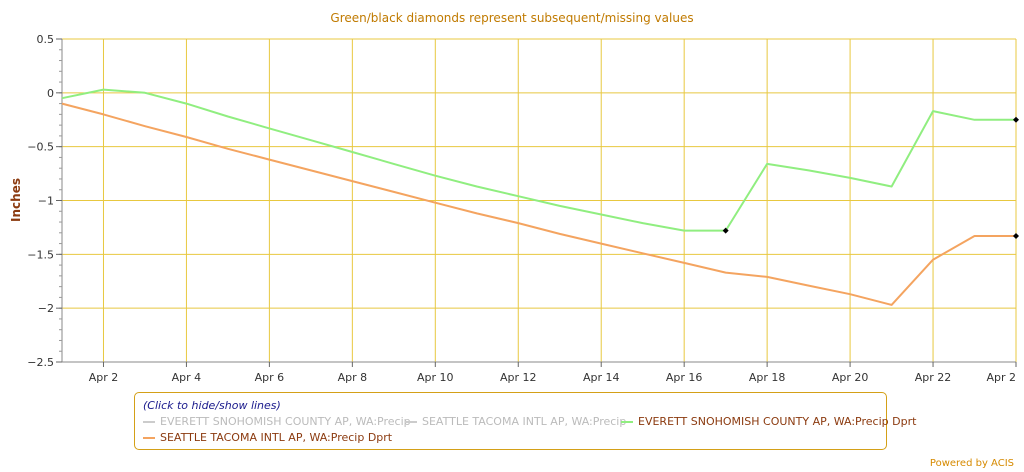  I want to click on legend-item-seattle-precip: SEATTLE TACOMA INTL AP, WA:Precip, so click(515, 421).